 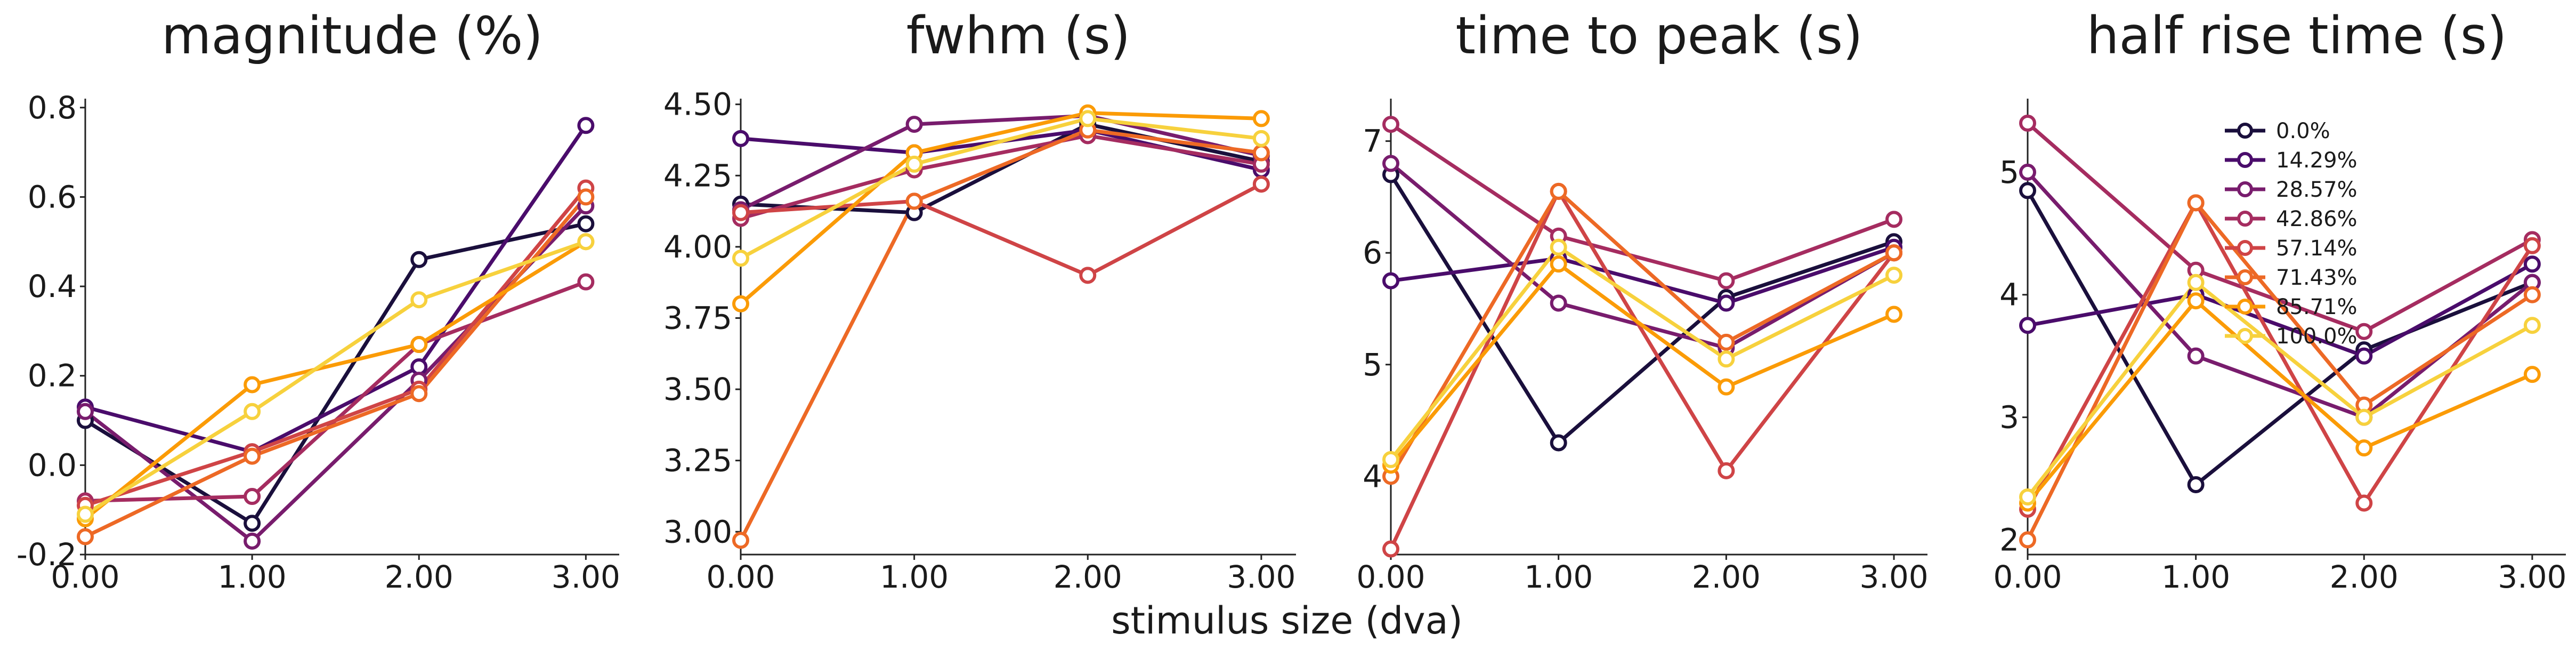 What do you see at coordinates (2317, 336) in the screenshot?
I see `legend-label: 100.0%` at bounding box center [2317, 336].